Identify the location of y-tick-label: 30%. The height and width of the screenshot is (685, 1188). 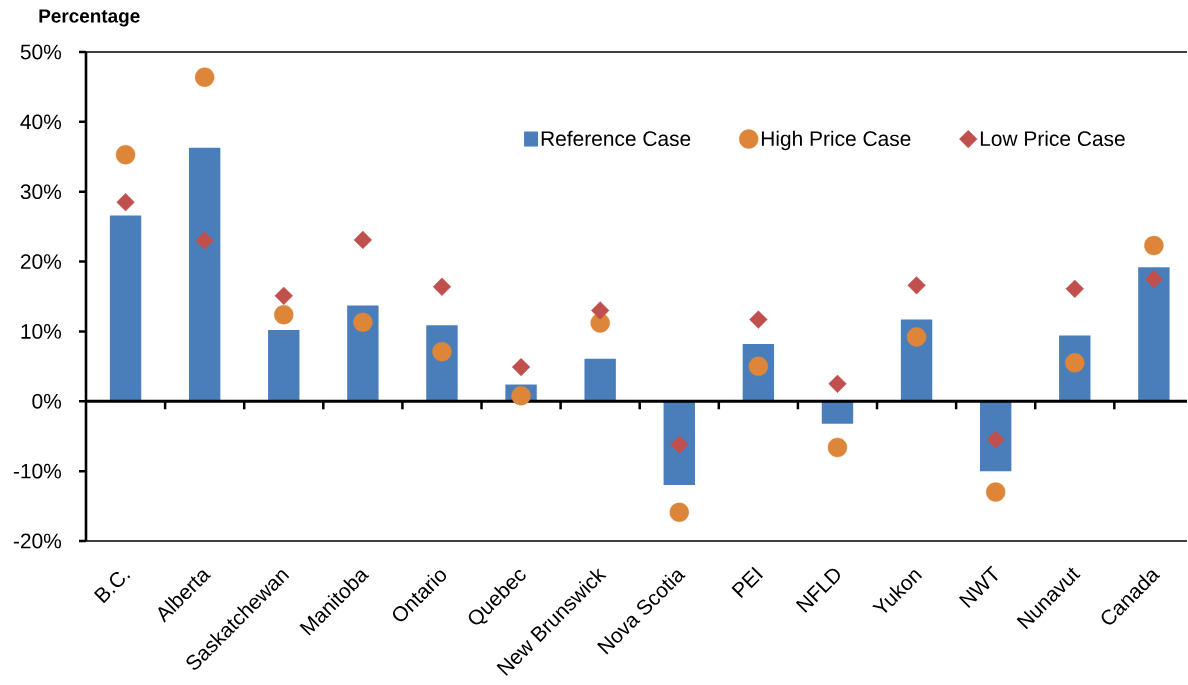
(41, 192).